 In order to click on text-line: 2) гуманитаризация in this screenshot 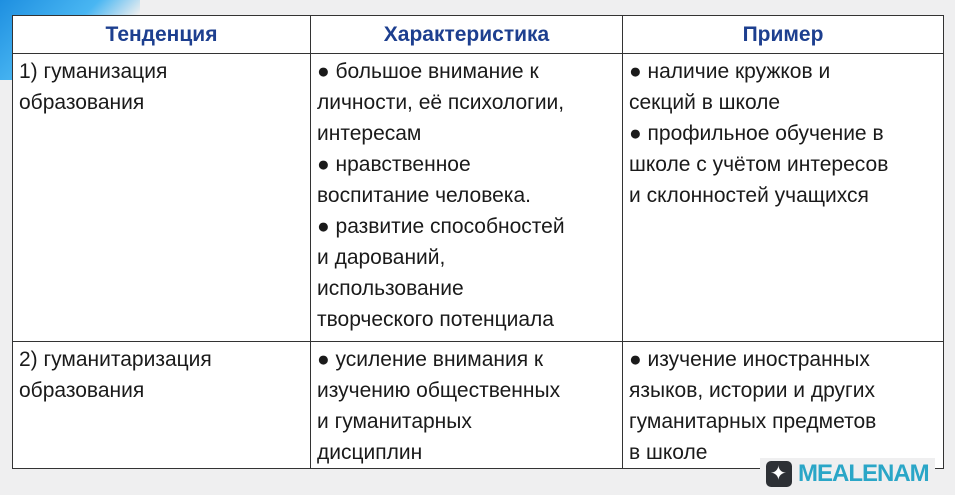, I will do `click(115, 359)`.